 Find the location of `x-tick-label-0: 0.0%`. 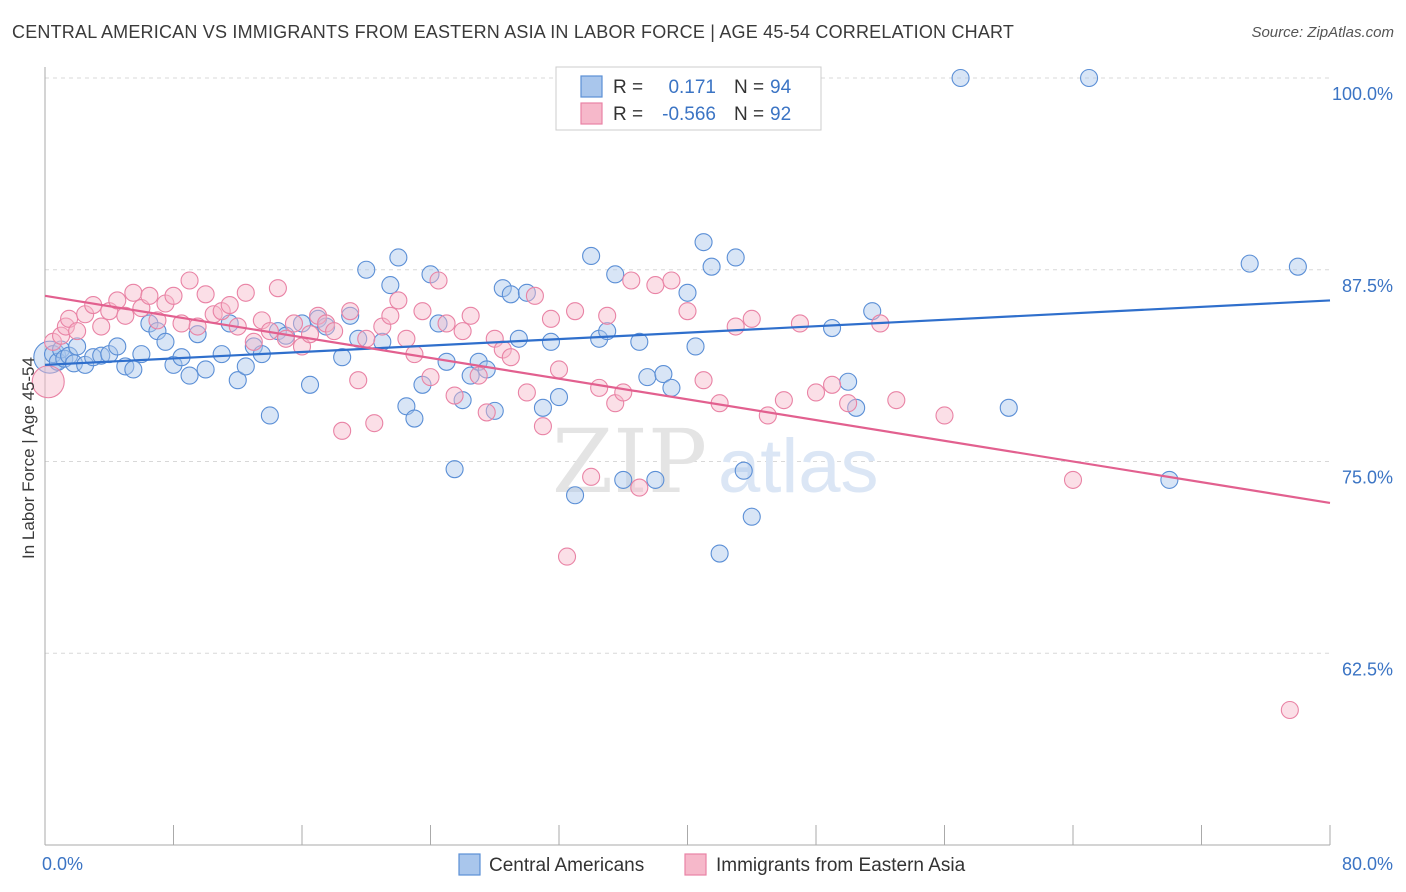

x-tick-label-0: 0.0% is located at coordinates (62, 864).